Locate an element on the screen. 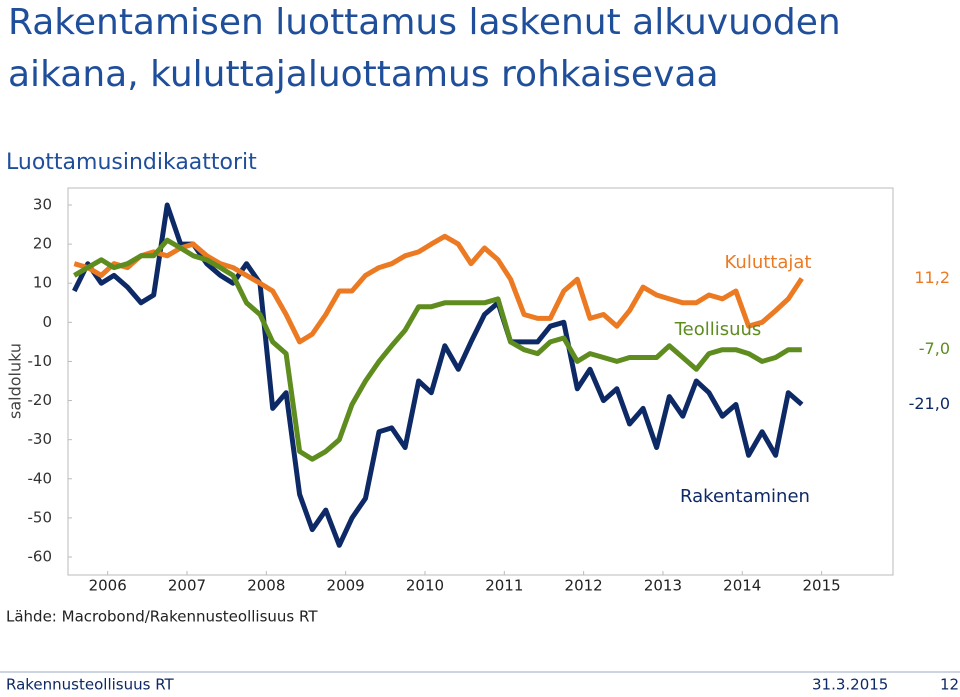  footer-page: 12 is located at coordinates (949, 685).